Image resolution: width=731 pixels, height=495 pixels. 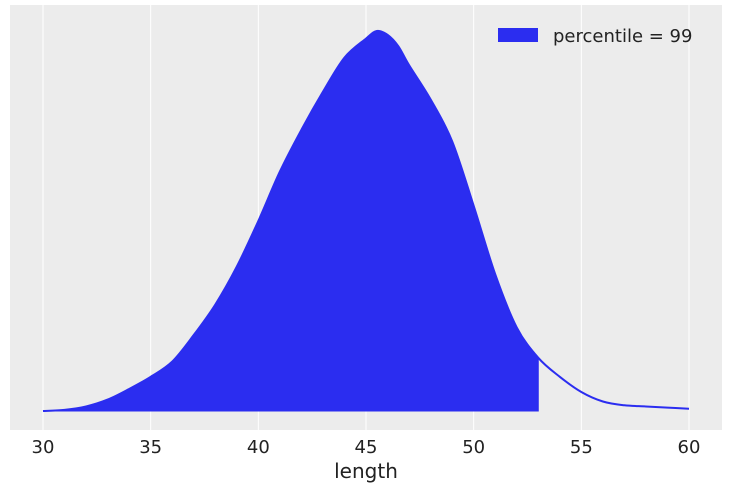 What do you see at coordinates (150, 447) in the screenshot?
I see `x-tick-label: 35` at bounding box center [150, 447].